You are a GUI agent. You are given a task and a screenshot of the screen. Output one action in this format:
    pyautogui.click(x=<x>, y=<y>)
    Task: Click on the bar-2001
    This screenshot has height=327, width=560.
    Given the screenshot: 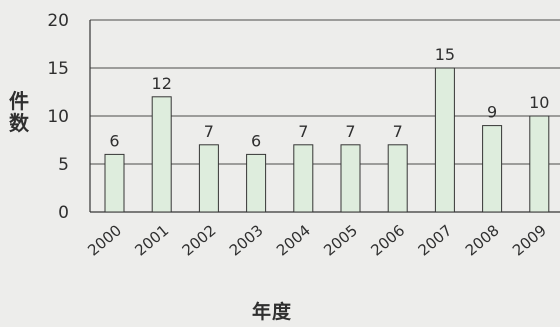 What is the action you would take?
    pyautogui.click(x=161, y=154)
    